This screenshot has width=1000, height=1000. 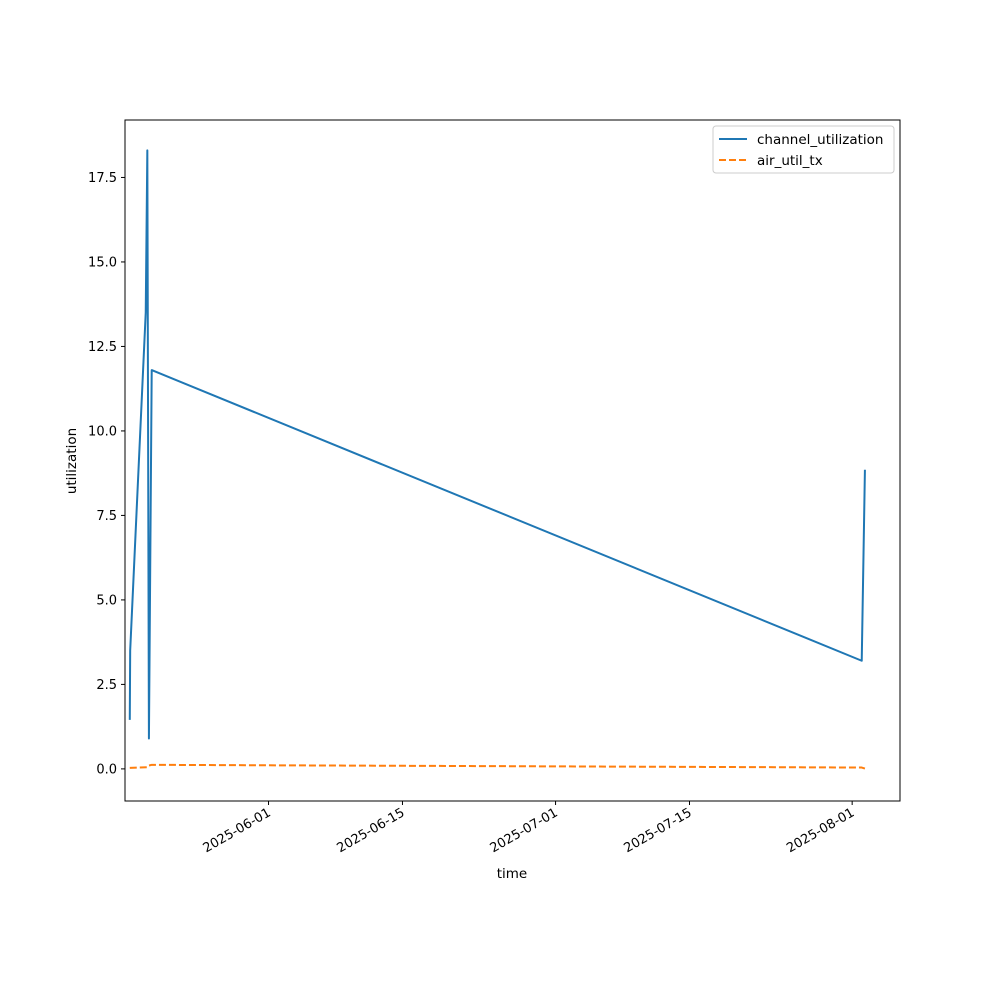 What do you see at coordinates (790, 161) in the screenshot?
I see `legend-label-air-util-tx: air_util_tx` at bounding box center [790, 161].